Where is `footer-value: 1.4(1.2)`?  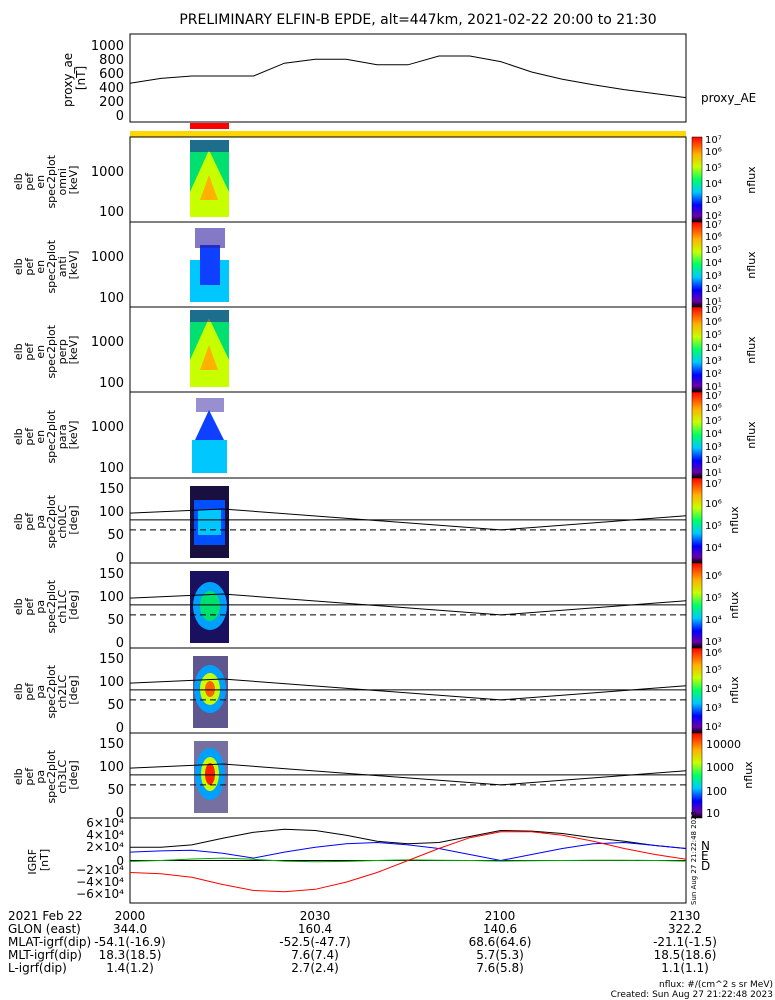 footer-value: 1.4(1.2) is located at coordinates (130, 968).